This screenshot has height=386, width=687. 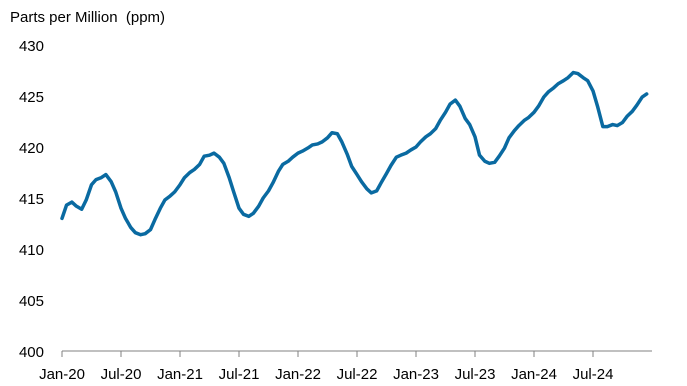 I want to click on x-tick-label: Jan-24, so click(x=534, y=374).